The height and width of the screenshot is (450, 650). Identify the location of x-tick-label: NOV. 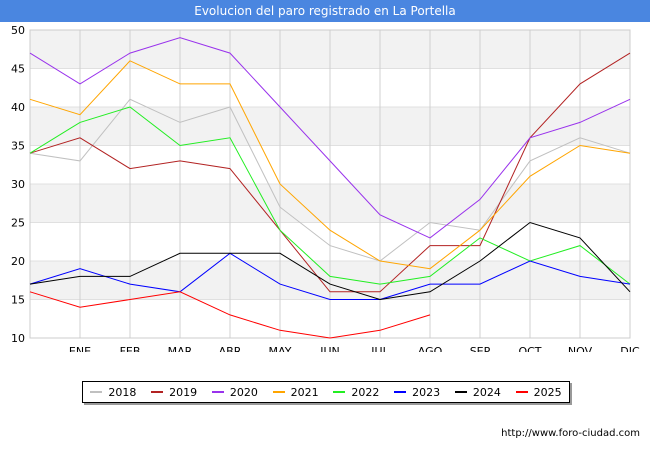
(580, 348).